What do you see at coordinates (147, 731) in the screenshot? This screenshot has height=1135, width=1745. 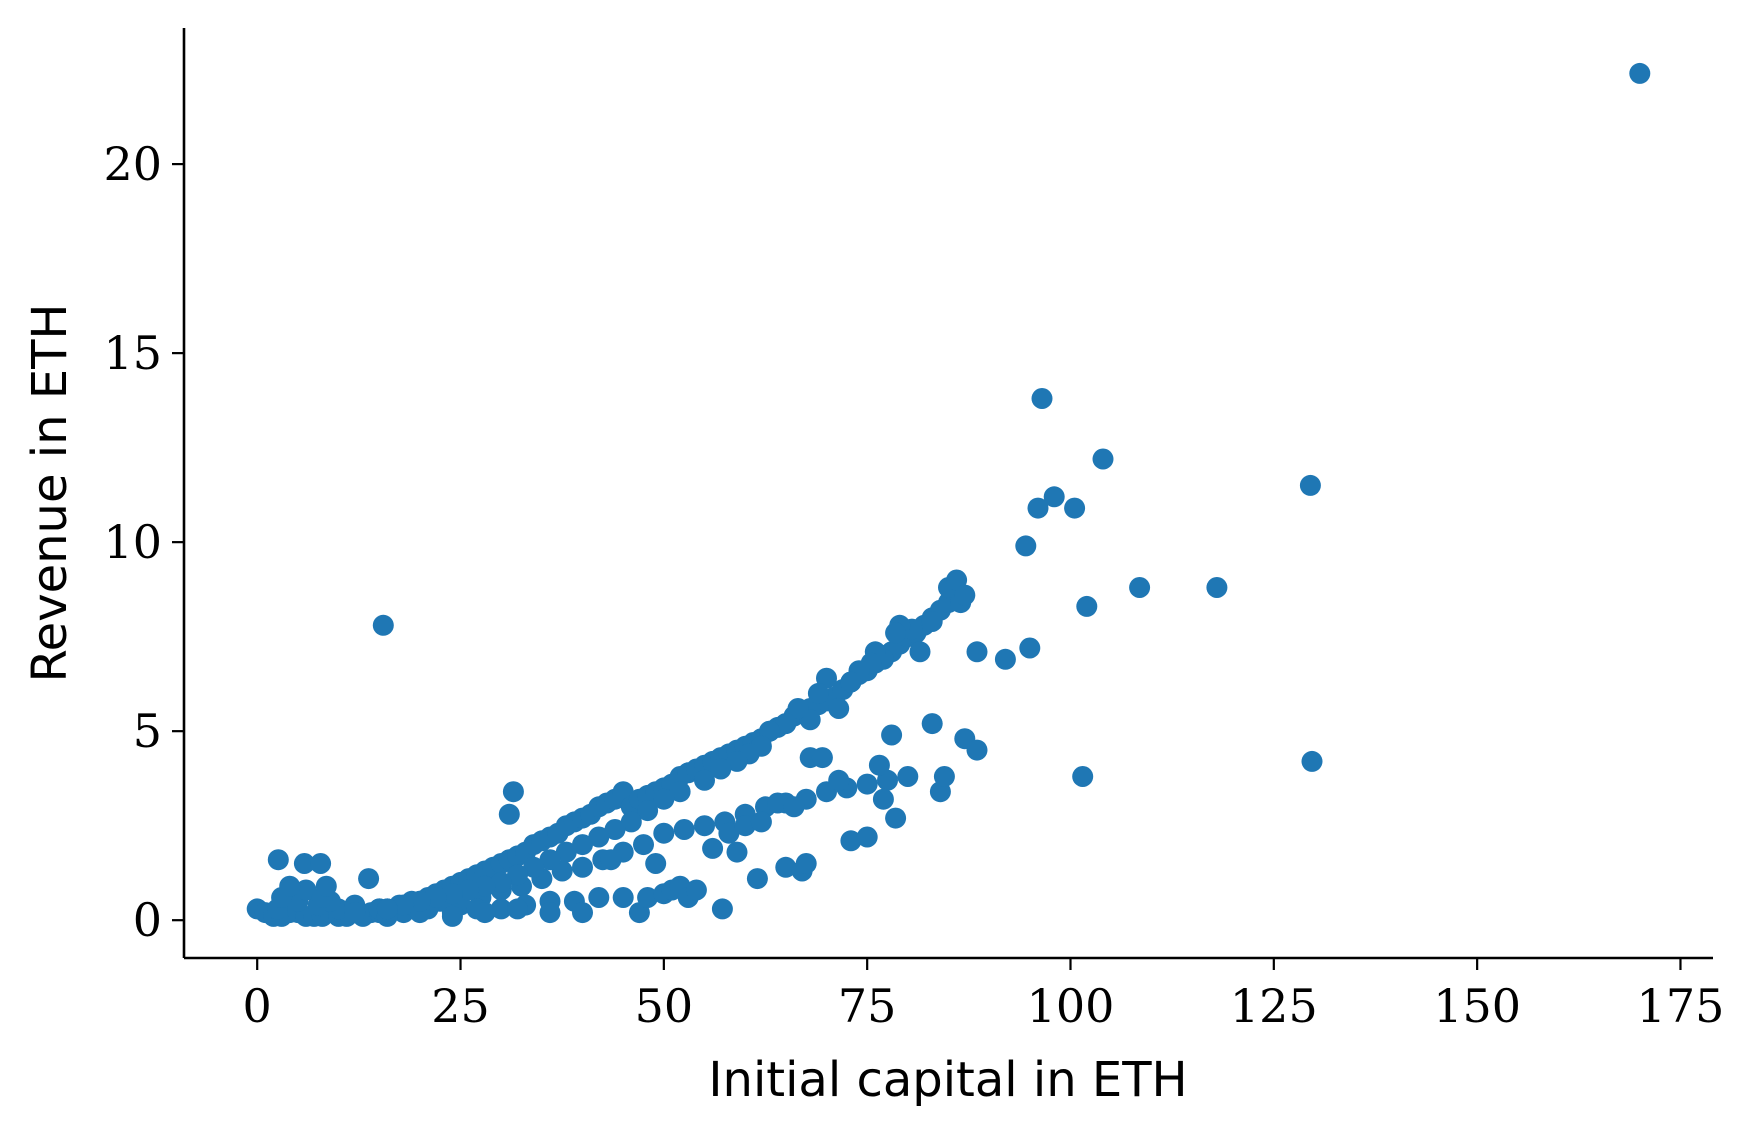 I see `y-tick-label: 5` at bounding box center [147, 731].